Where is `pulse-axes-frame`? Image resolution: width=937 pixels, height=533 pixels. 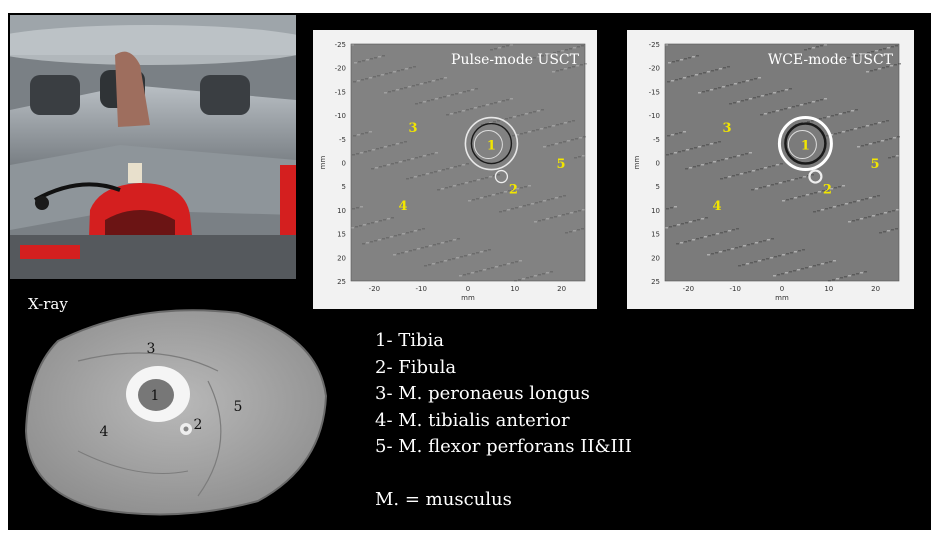
pulse-axes-frame is located at coordinates (468, 162).